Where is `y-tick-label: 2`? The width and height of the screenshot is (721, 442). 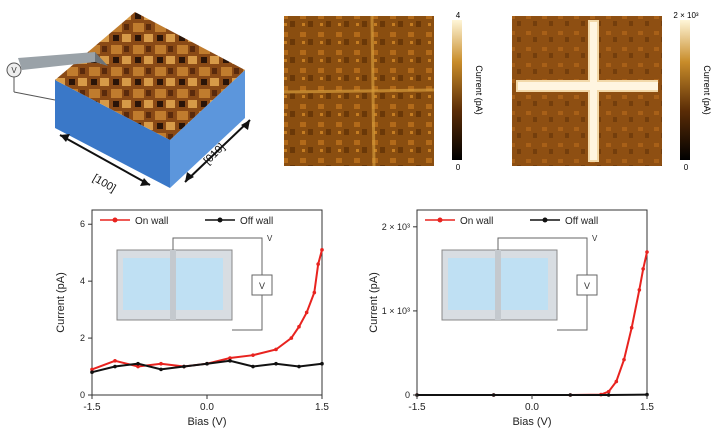
y-tick-label: 2 is located at coordinates (82, 338).